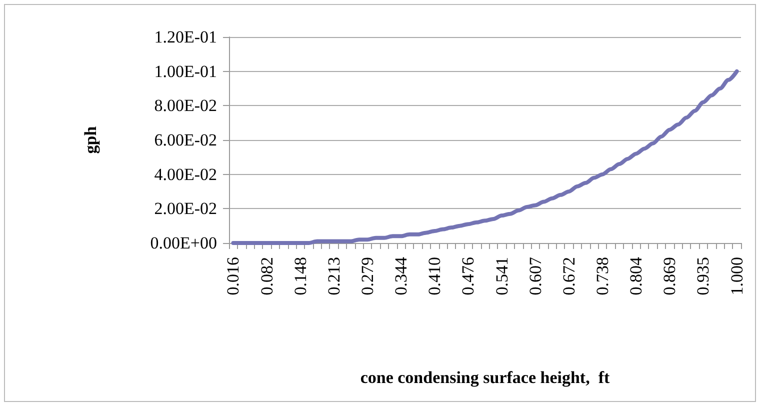  I want to click on x-tick-label: 0.344, so click(401, 276).